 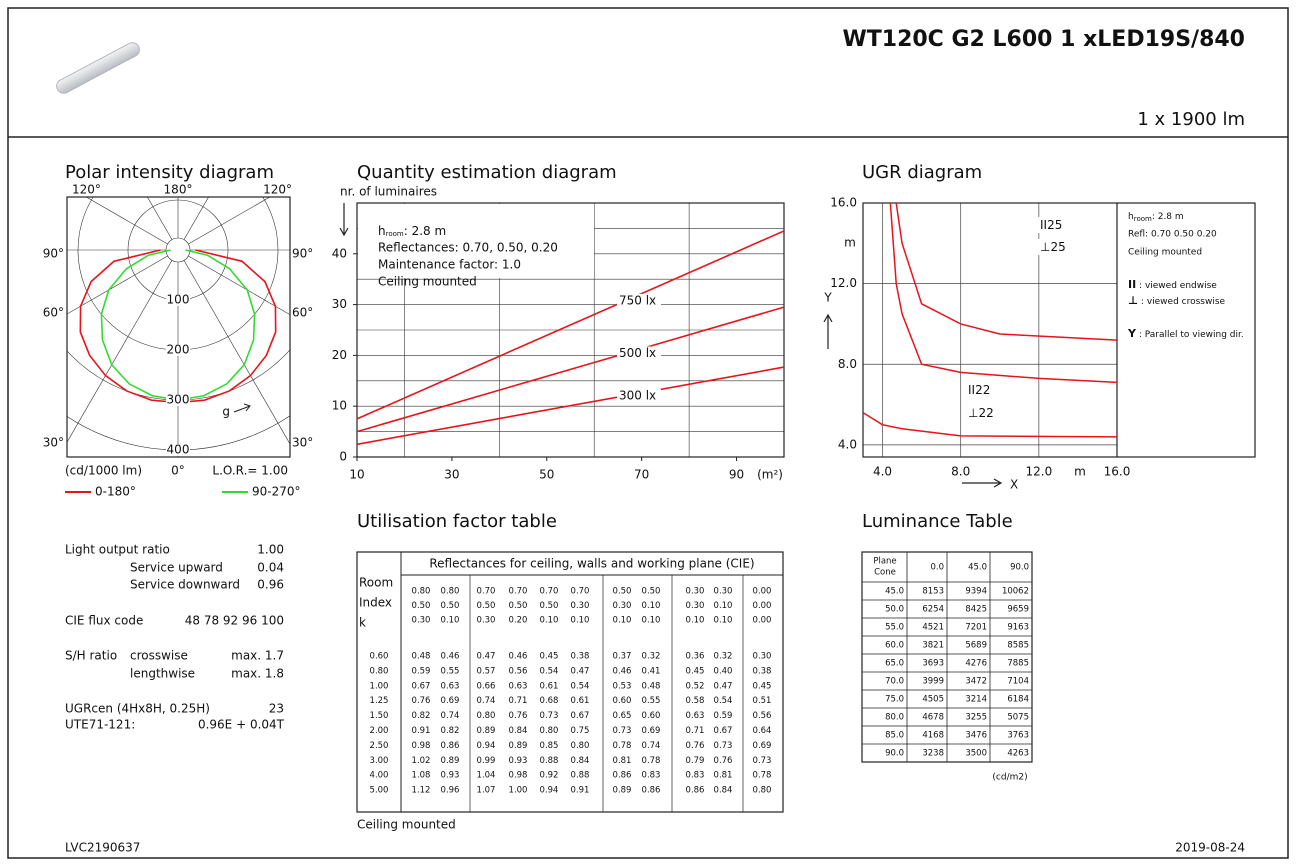 What do you see at coordinates (976, 628) in the screenshot?
I see `luminance-cell: 7201` at bounding box center [976, 628].